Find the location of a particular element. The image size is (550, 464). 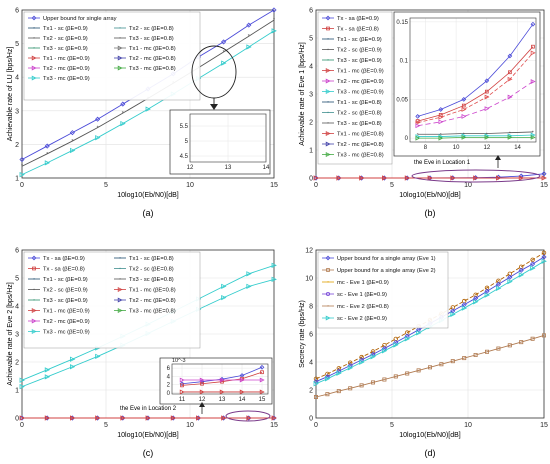

legend-label: Tx2 - mc (βE=0.9) is located at coordinates (66, 69).